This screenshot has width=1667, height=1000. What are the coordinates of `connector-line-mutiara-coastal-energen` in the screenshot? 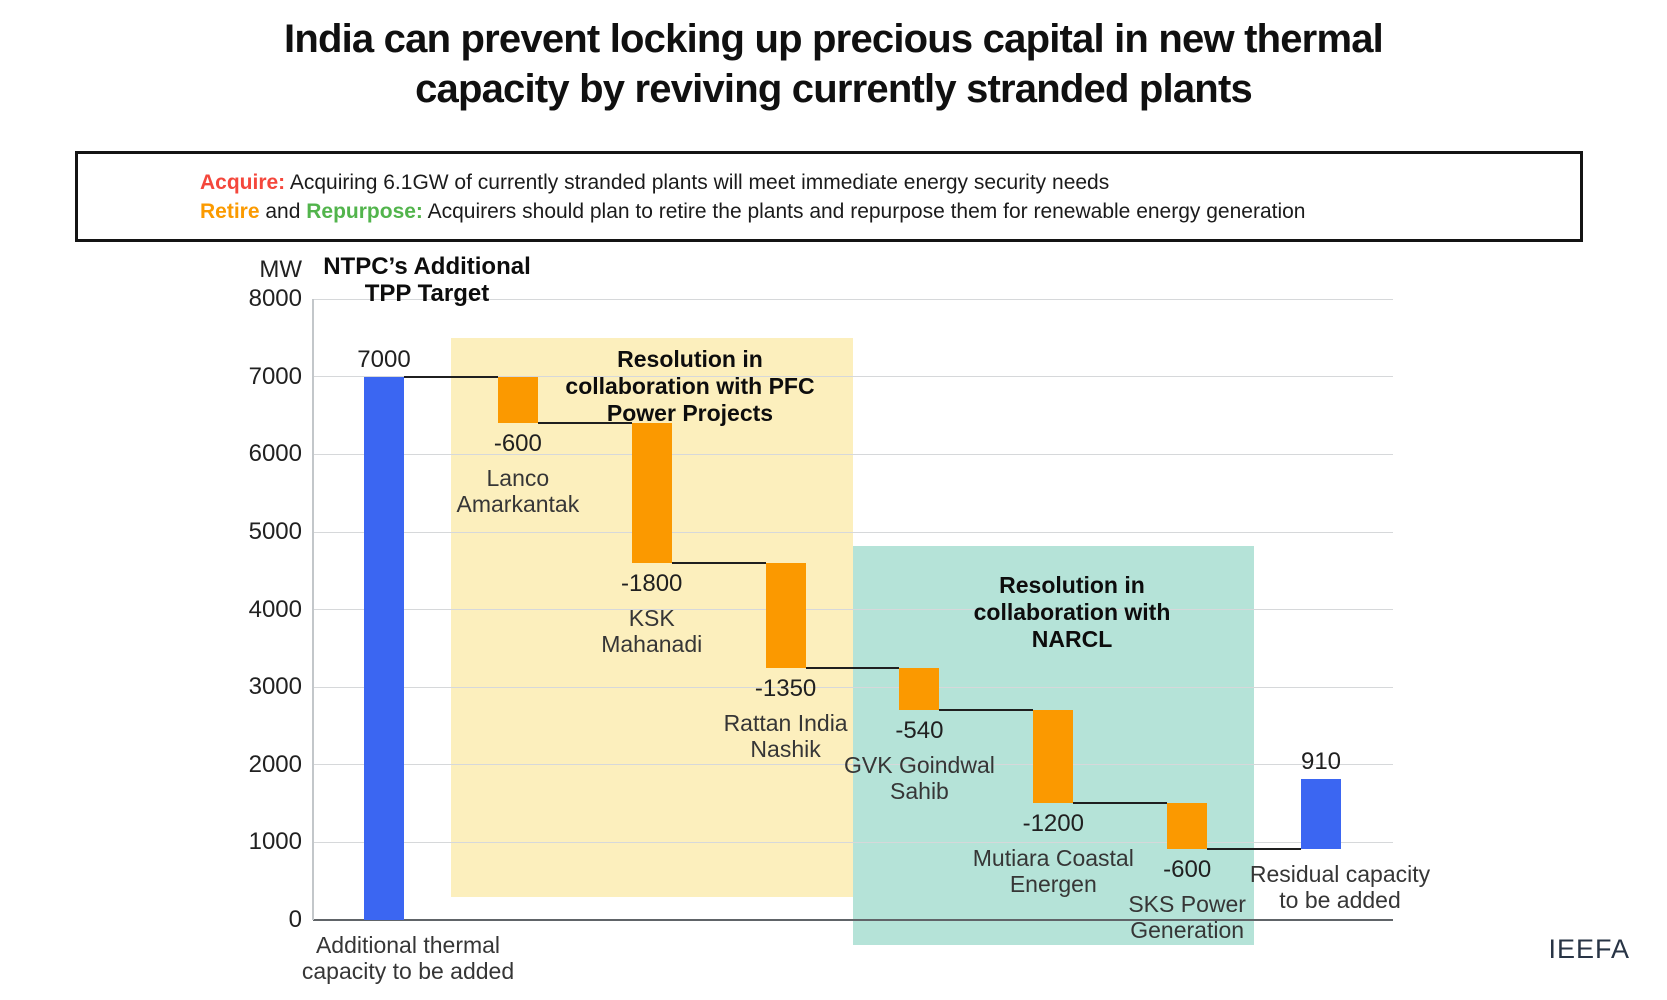 It's located at (986, 709).